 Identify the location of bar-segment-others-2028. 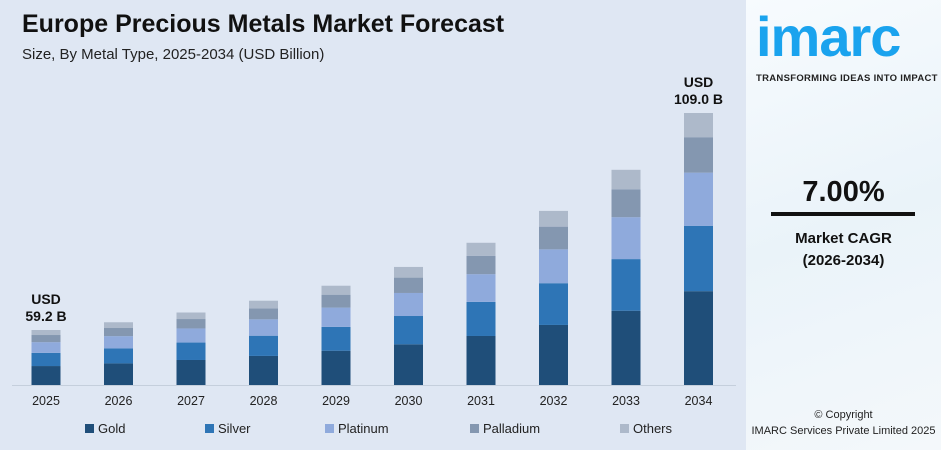
(263, 304).